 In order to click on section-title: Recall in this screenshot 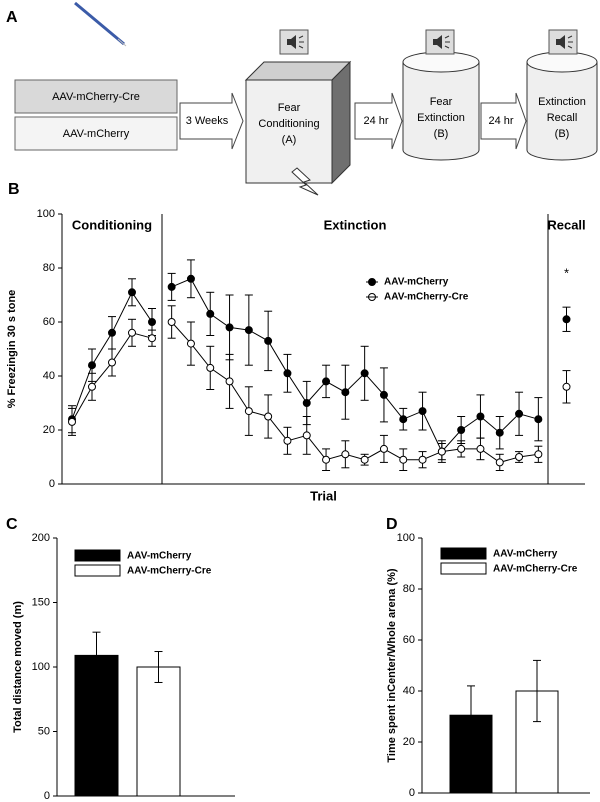, I will do `click(566, 224)`.